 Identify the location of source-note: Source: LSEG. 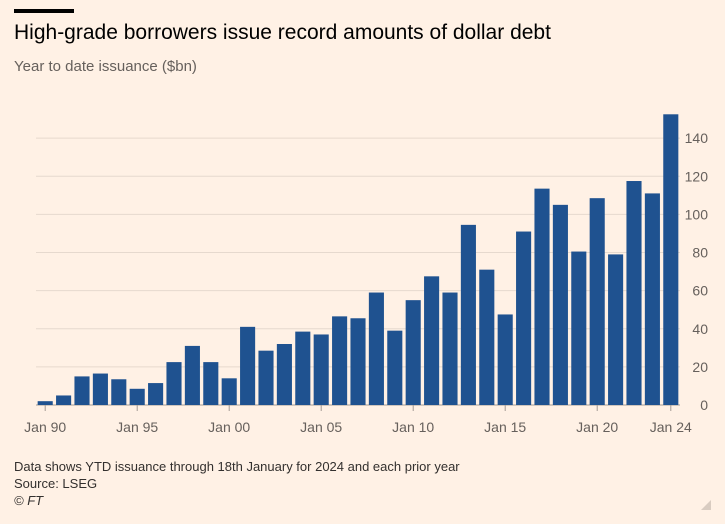
(56, 483).